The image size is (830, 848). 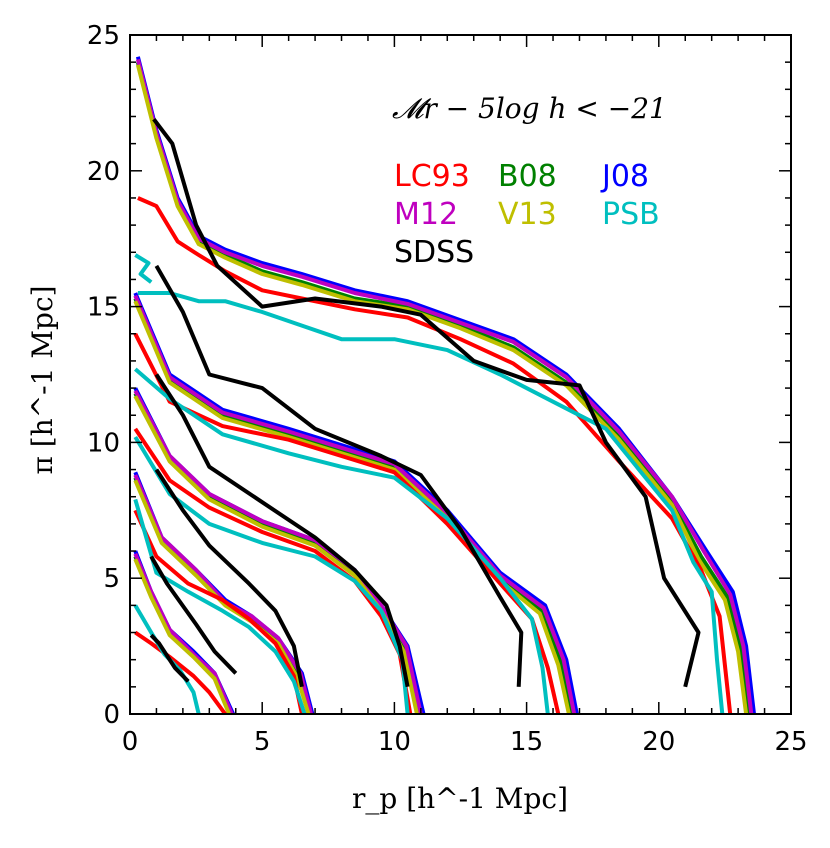 I want to click on legend: LC93 B08 J08 M12 V13 PSB SDSS, so click(x=527, y=214).